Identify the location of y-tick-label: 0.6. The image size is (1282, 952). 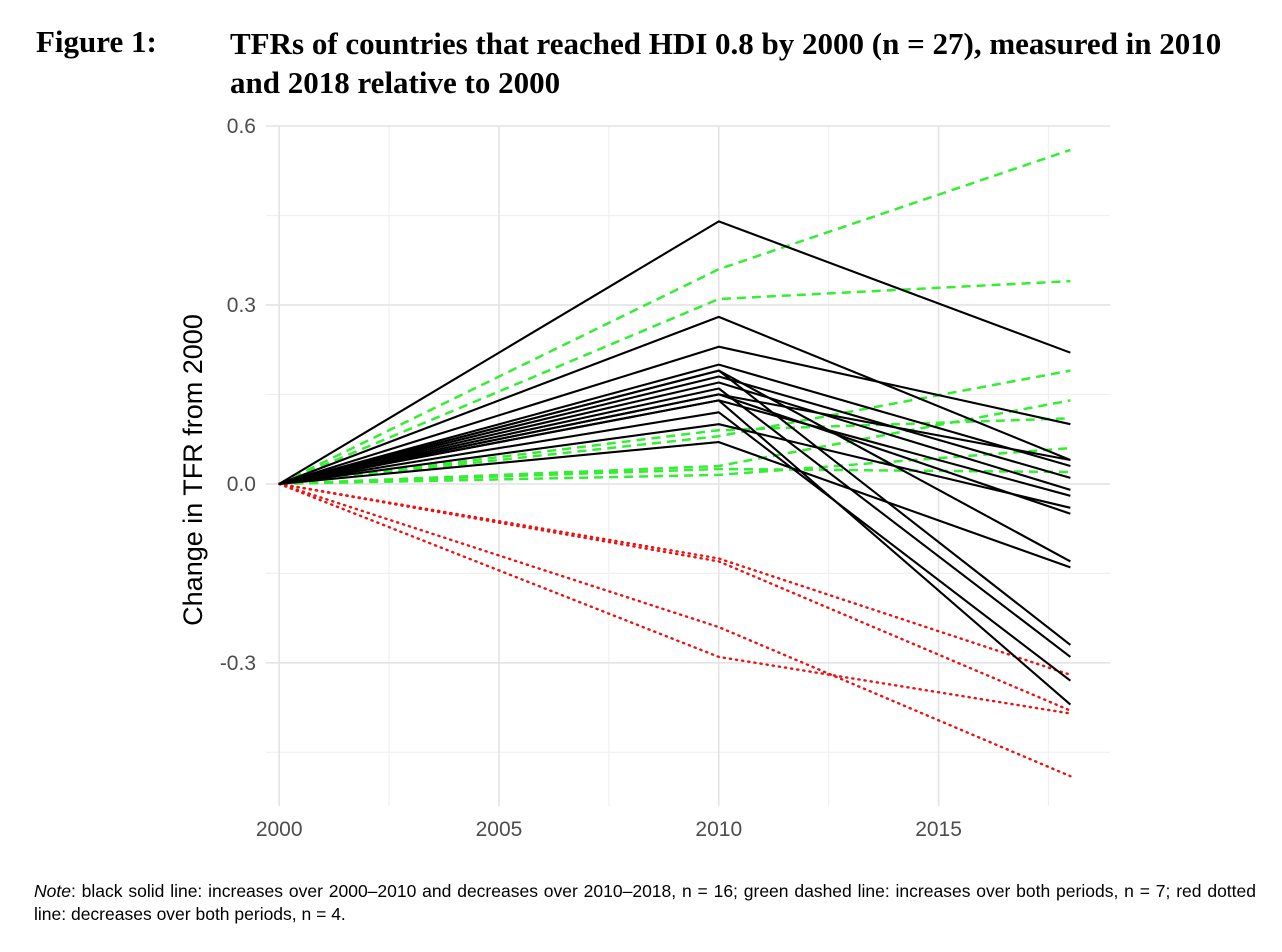
(241, 126).